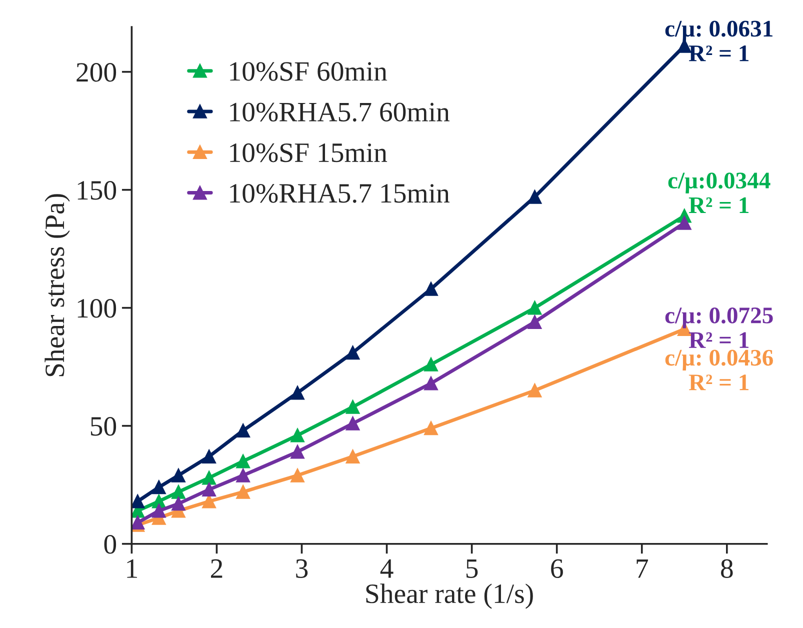  I want to click on x-axis-title: Shear rate (1/s), so click(449, 596).